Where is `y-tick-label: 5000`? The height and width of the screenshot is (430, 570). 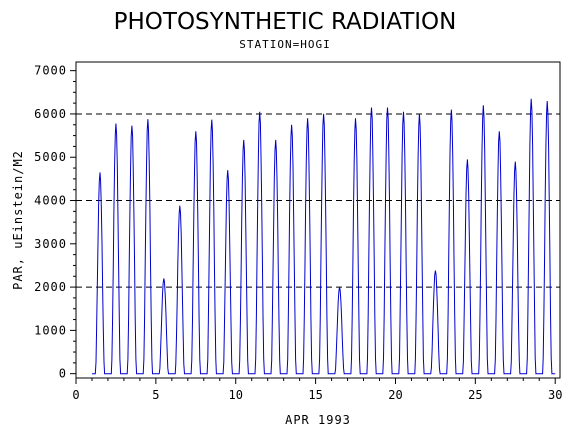
y-tick-label: 5000 is located at coordinates (50, 157).